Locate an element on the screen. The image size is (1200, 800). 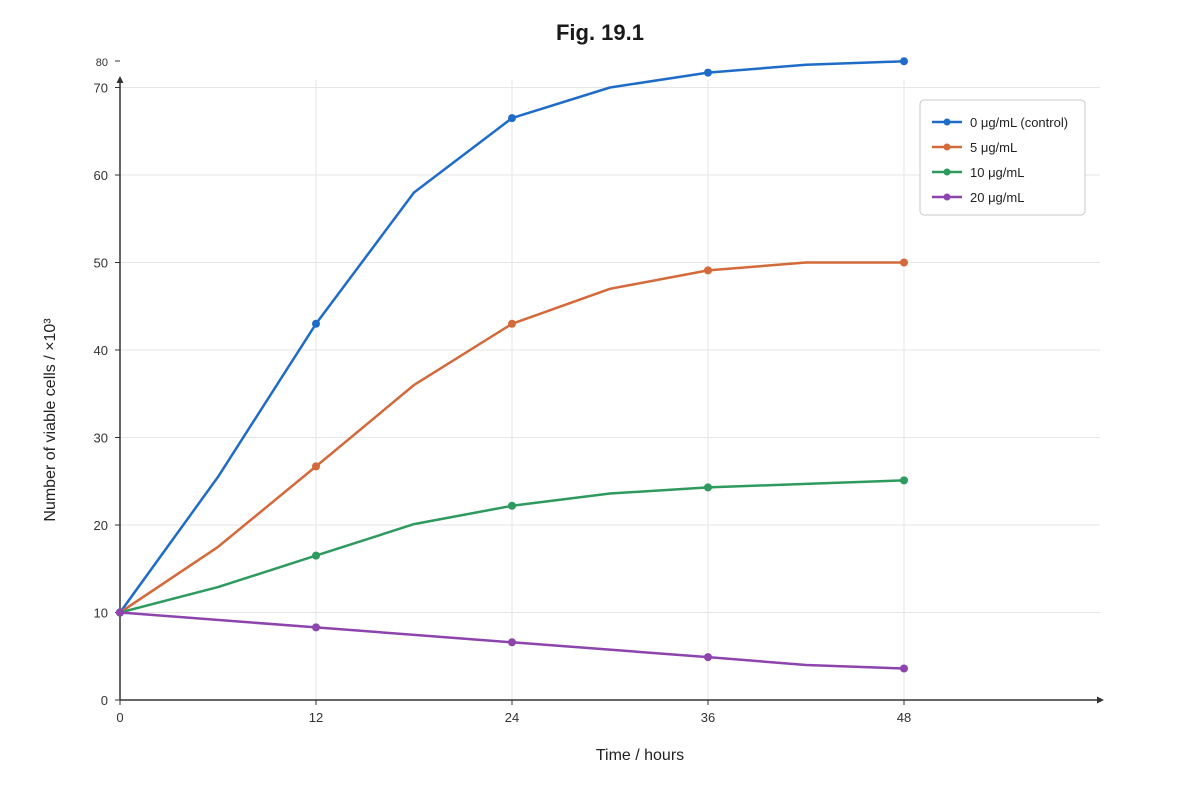
y-tick-label: 70 is located at coordinates (101, 88).